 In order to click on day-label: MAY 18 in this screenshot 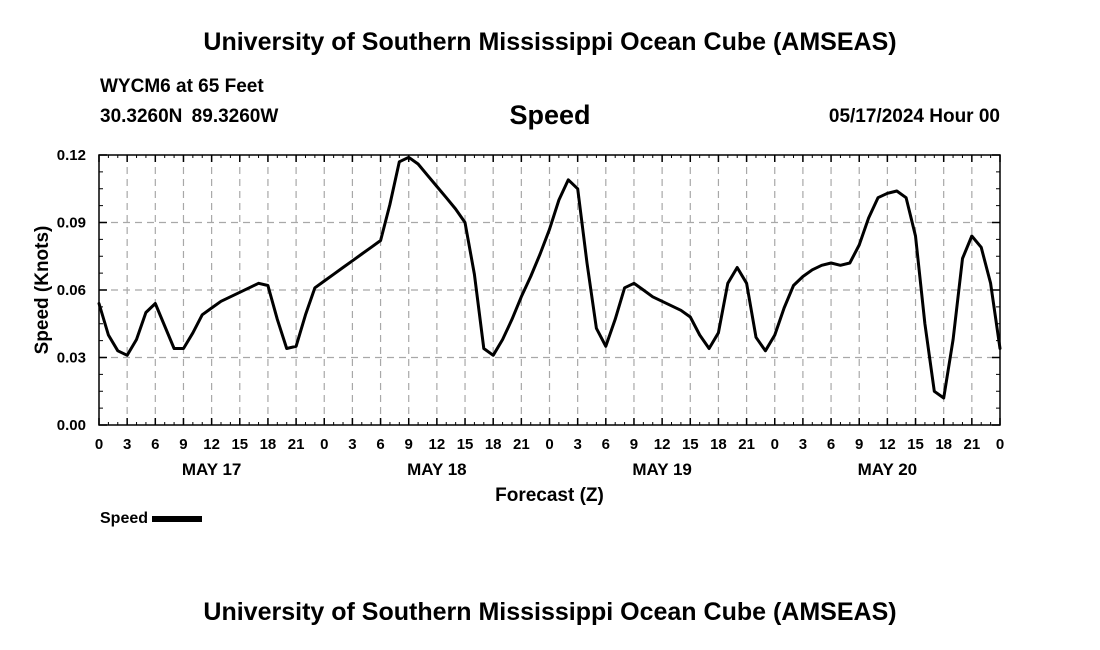, I will do `click(437, 469)`.